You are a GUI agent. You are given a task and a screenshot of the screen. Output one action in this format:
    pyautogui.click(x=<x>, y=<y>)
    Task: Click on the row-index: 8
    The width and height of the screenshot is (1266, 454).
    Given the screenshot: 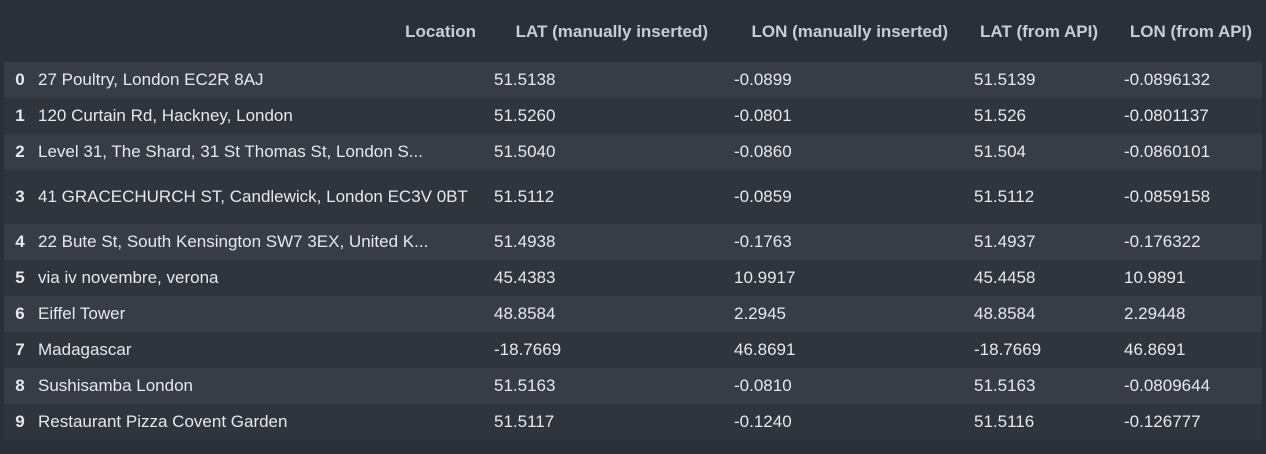 What is the action you would take?
    pyautogui.click(x=20, y=385)
    